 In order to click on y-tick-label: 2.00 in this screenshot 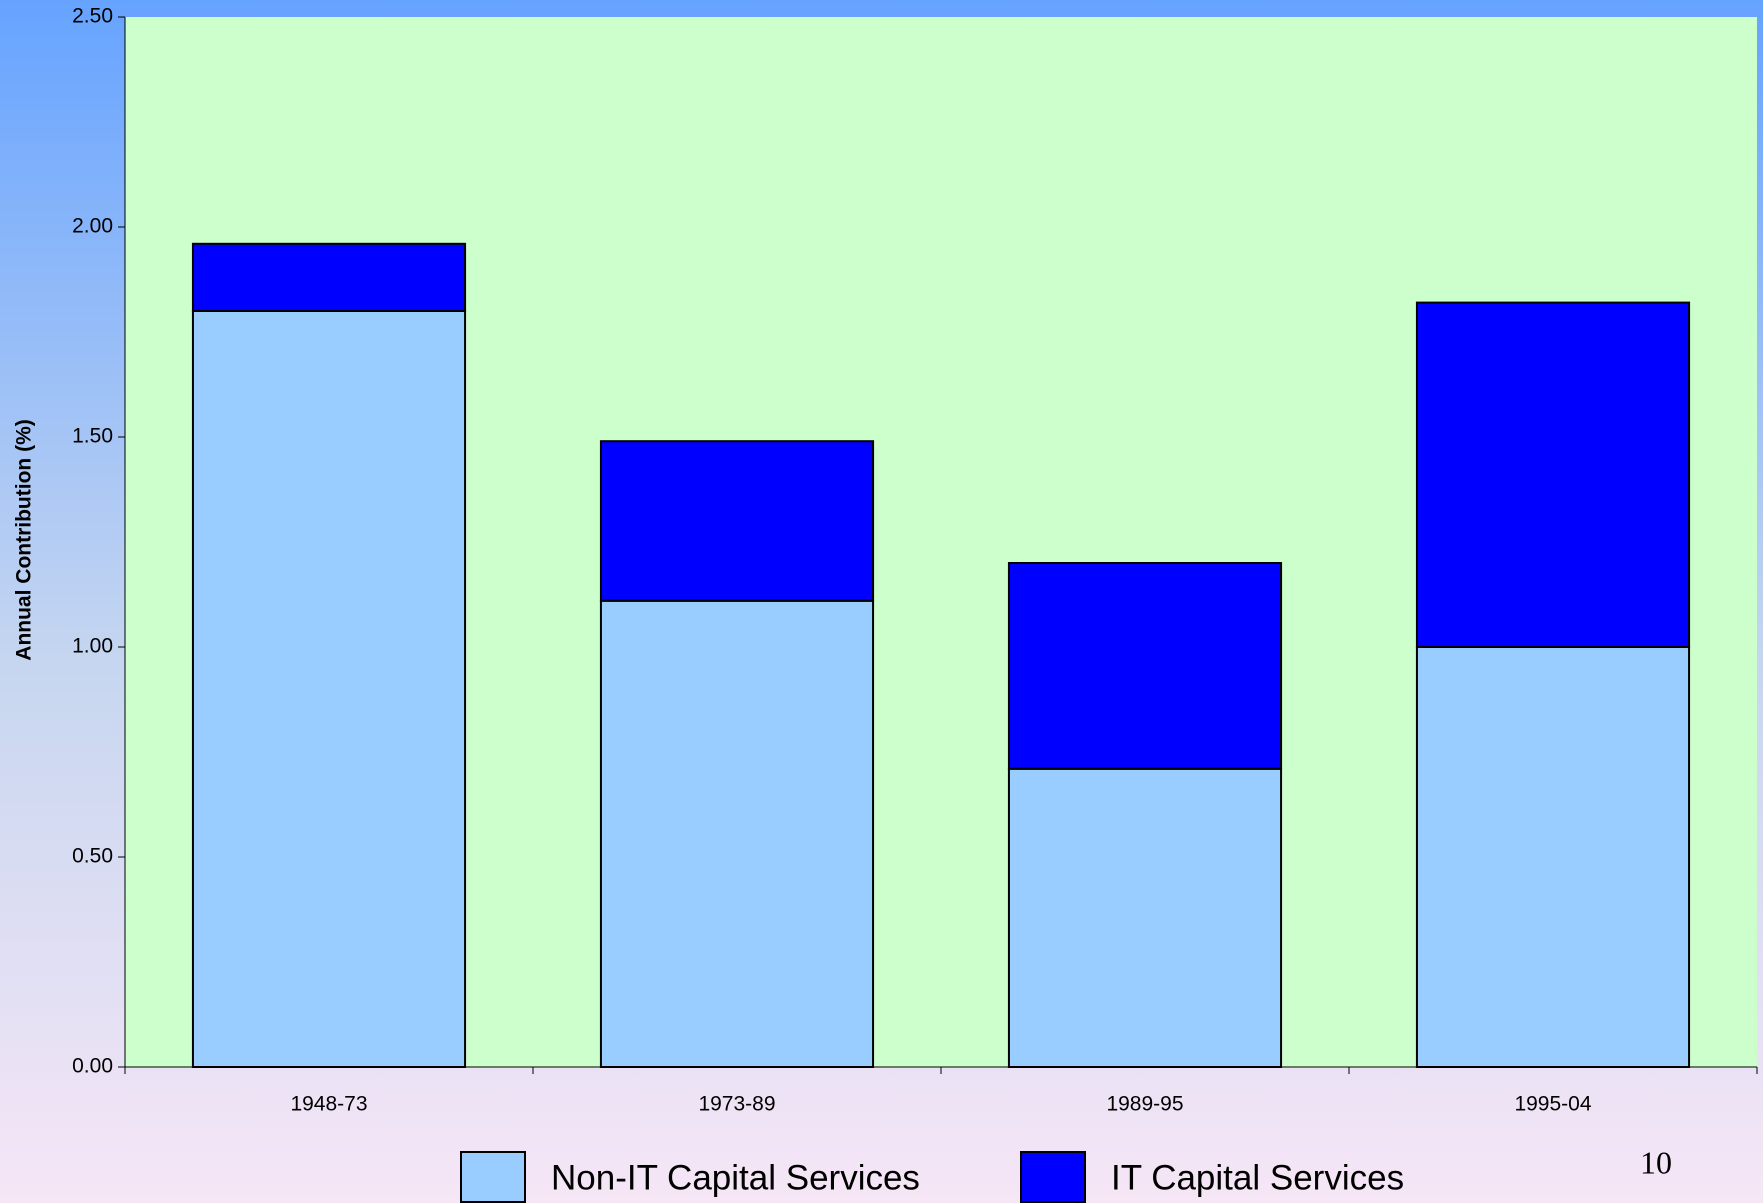, I will do `click(92, 226)`.